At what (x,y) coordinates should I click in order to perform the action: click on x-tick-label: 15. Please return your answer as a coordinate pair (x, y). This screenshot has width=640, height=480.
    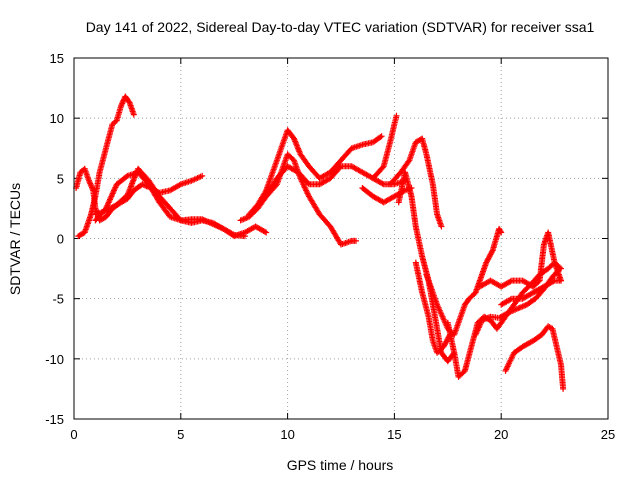
    Looking at the image, I should click on (394, 434).